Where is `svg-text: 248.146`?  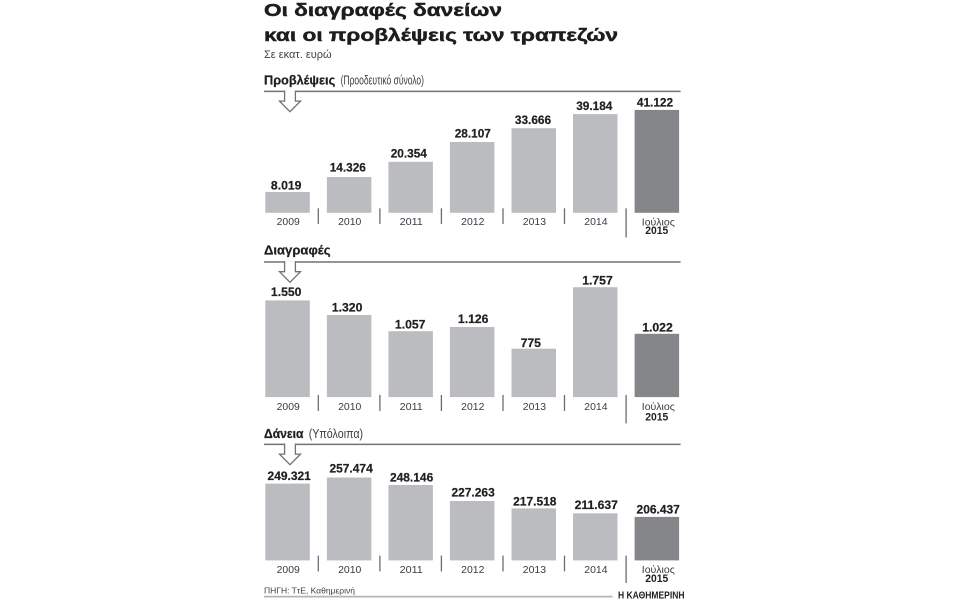 svg-text: 248.146 is located at coordinates (411, 477).